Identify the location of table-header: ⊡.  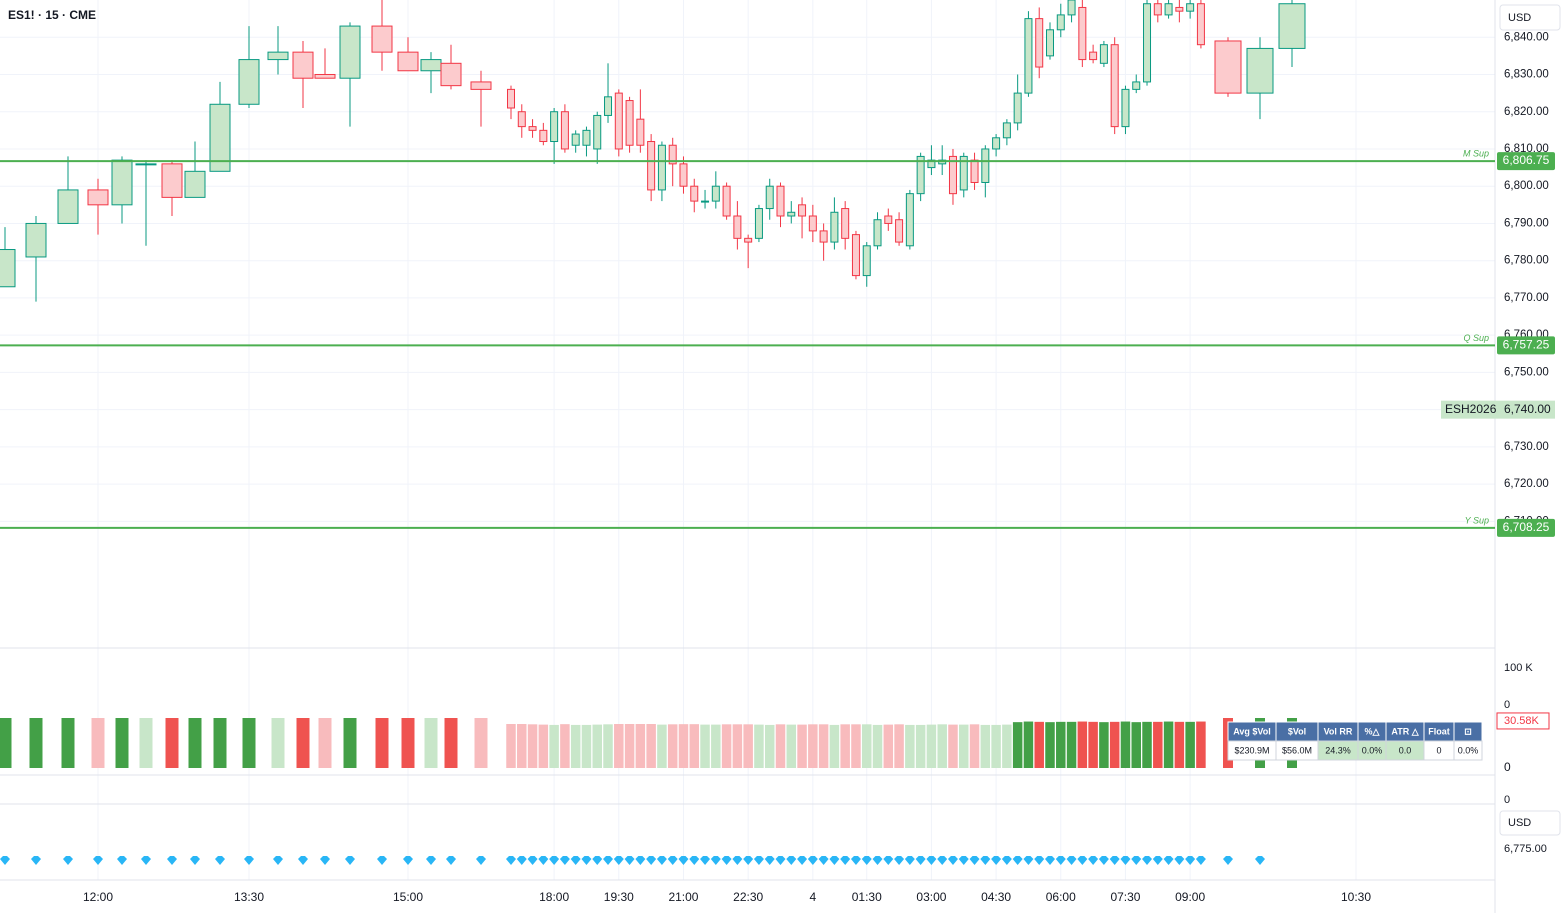
(1468, 731).